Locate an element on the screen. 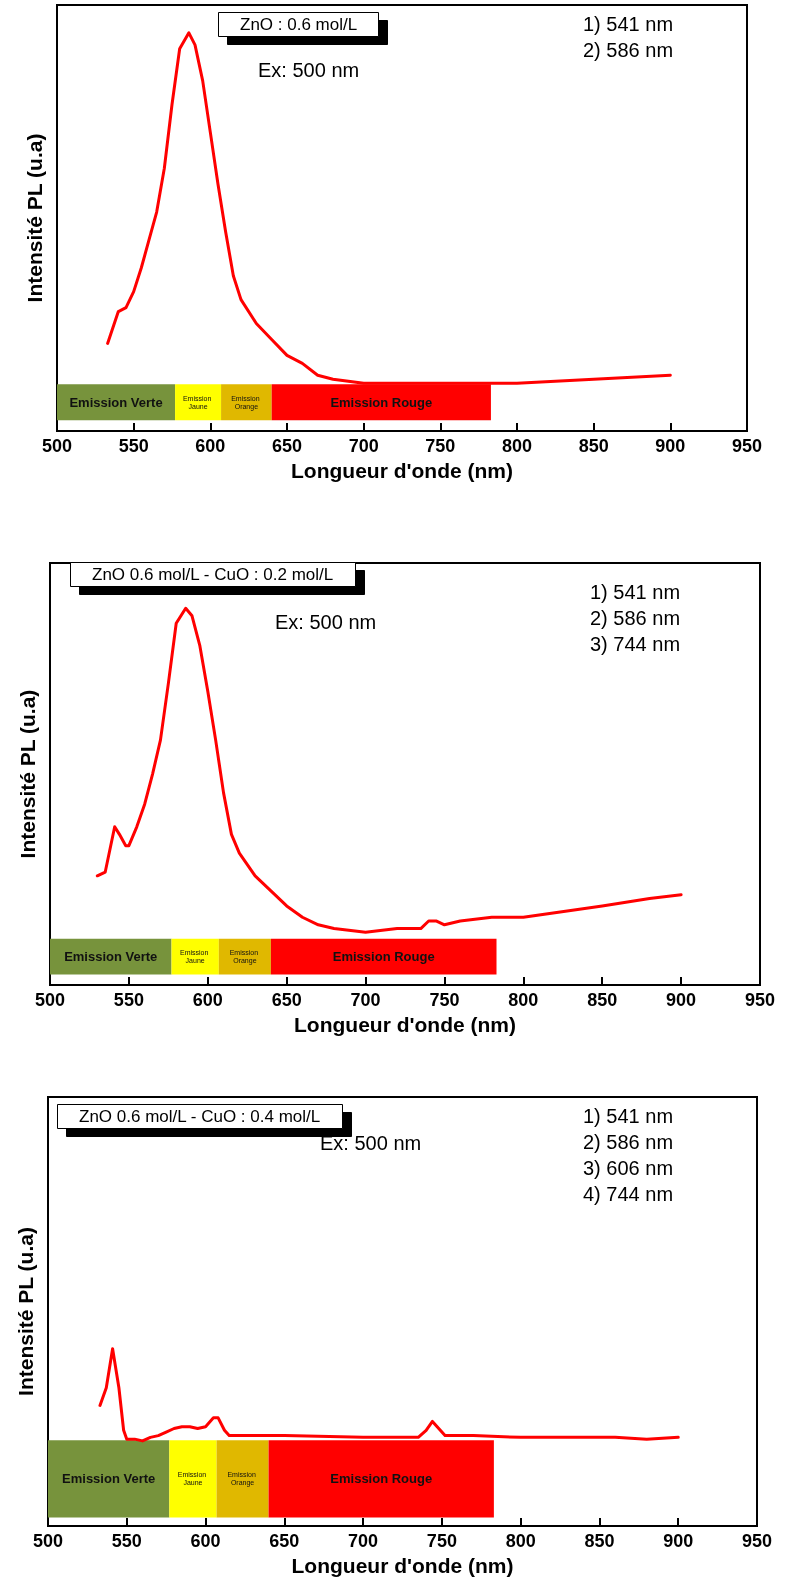 The height and width of the screenshot is (1590, 790). chart-title: ZnO : 0.6 mol/L is located at coordinates (299, 24).